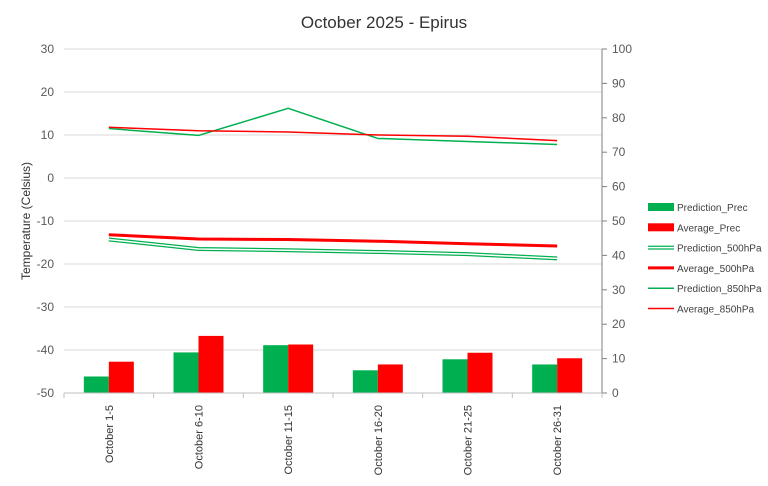  What do you see at coordinates (719, 249) in the screenshot?
I see `legend-label: Prediction_500hPa` at bounding box center [719, 249].